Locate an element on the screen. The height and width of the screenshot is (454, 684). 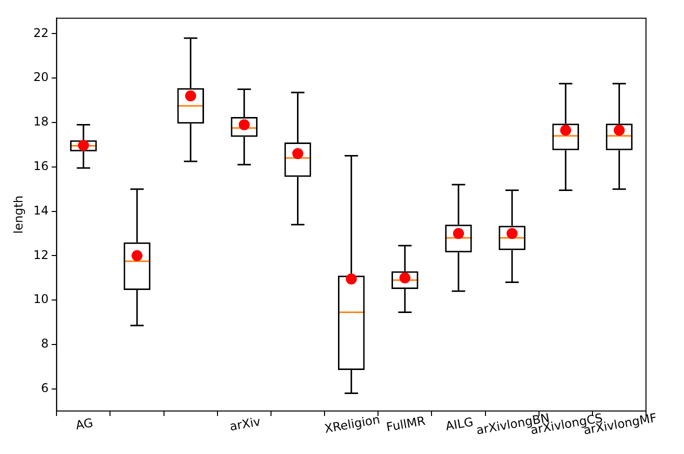
x-tick-label: XReligion is located at coordinates (352, 424).